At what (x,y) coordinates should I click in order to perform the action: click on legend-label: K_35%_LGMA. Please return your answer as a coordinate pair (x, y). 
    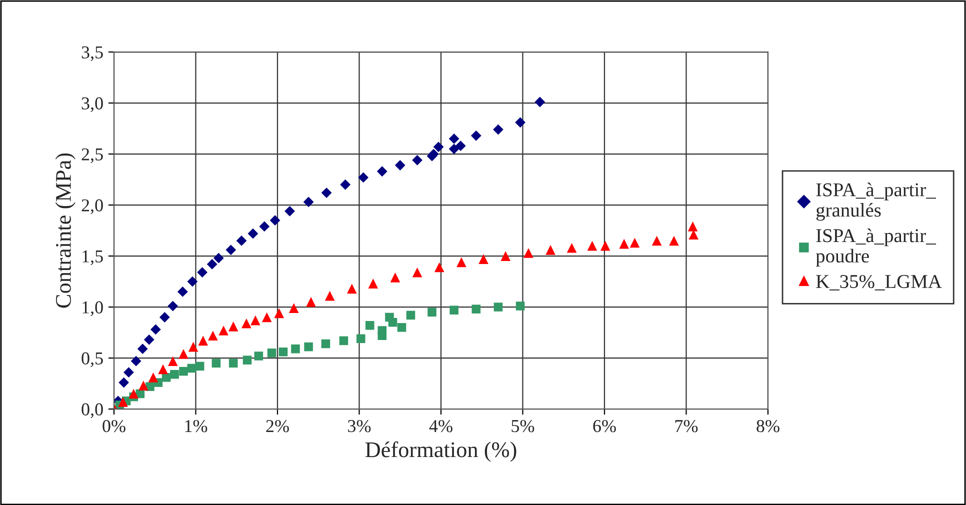
    Looking at the image, I should click on (879, 282).